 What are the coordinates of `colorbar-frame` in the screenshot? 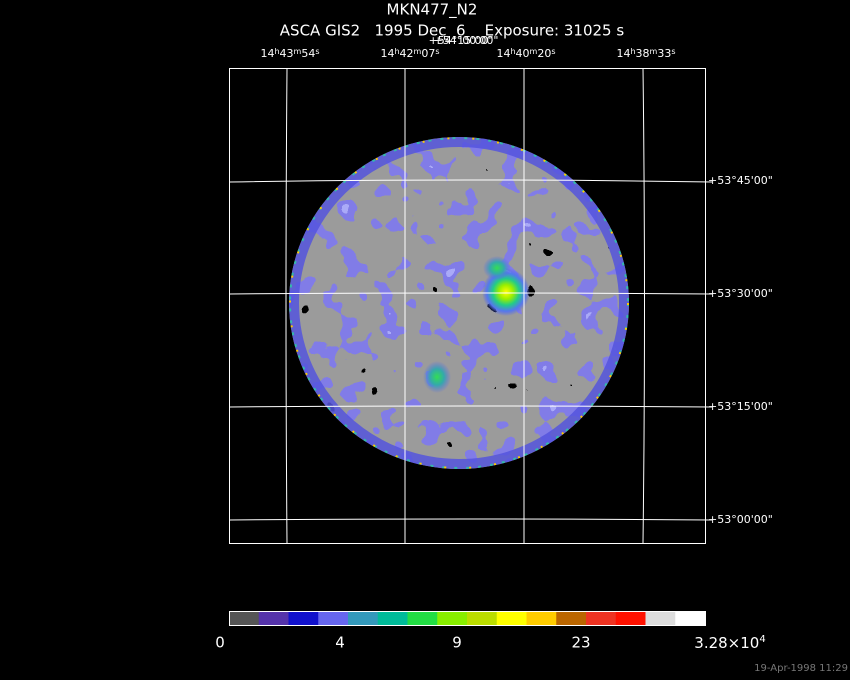 It's located at (467, 618).